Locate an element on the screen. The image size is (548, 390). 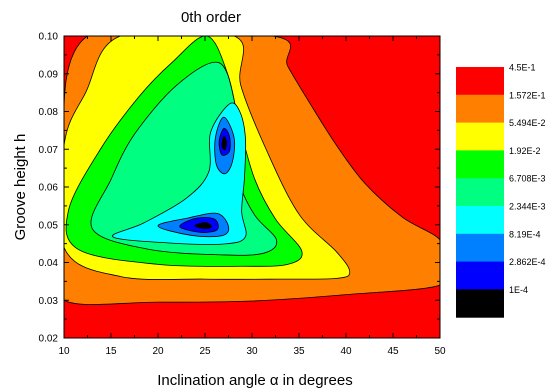
y-tick-label-2: 0.04 is located at coordinates (49, 263).